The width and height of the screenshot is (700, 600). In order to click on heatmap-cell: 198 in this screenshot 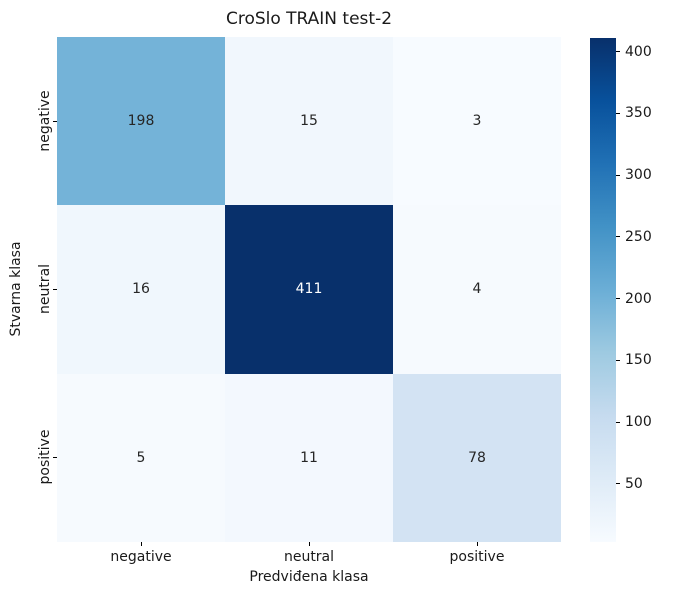, I will do `click(141, 121)`.